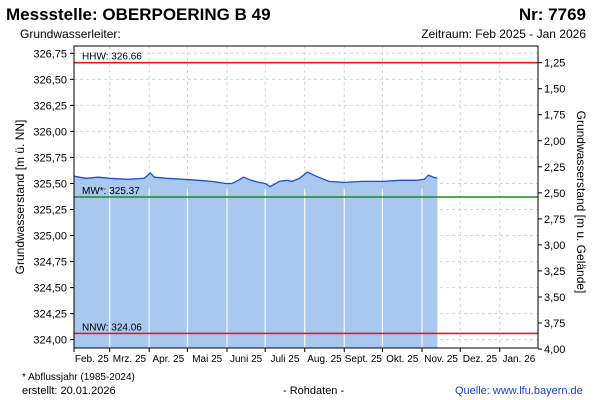  Describe the element at coordinates (70, 34) in the screenshot. I see `aquifer-label: Grundwasserleiter:` at that location.